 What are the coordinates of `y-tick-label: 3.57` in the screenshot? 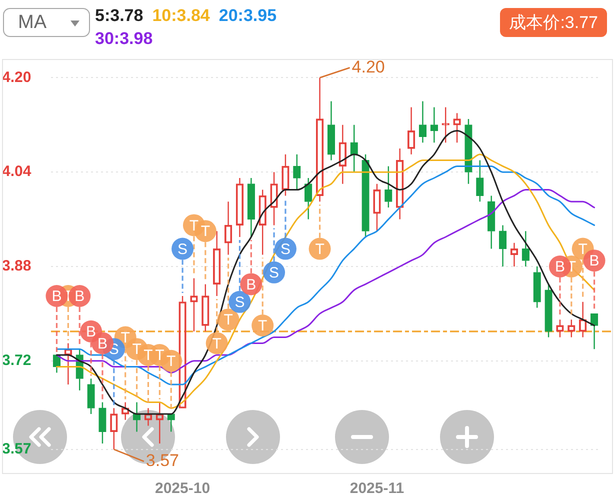 It's located at (17, 449).